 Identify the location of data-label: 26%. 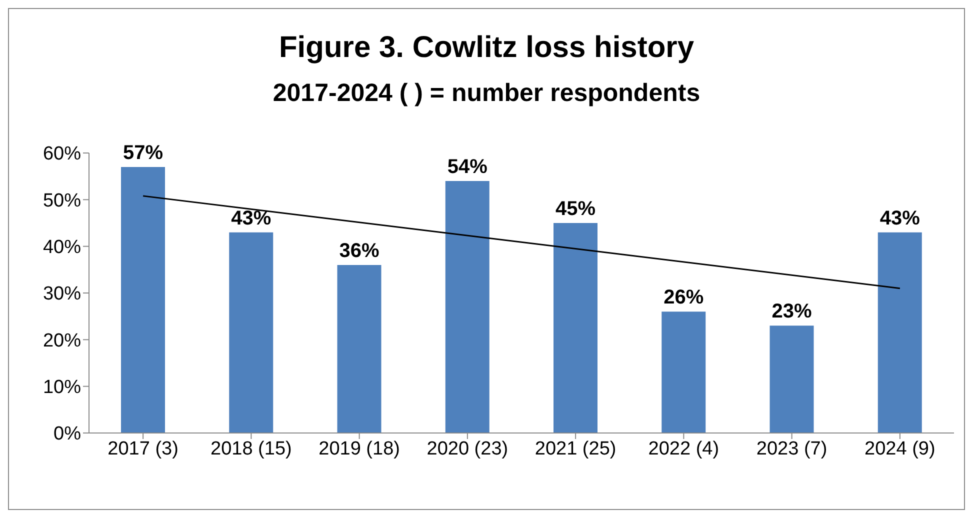
(684, 297).